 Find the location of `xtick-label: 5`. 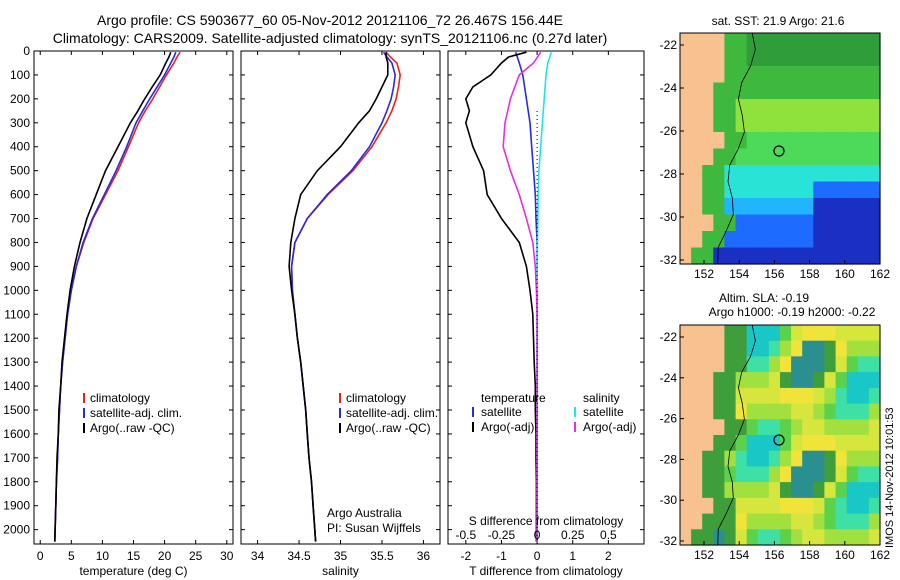

xtick-label: 5 is located at coordinates (71, 556).